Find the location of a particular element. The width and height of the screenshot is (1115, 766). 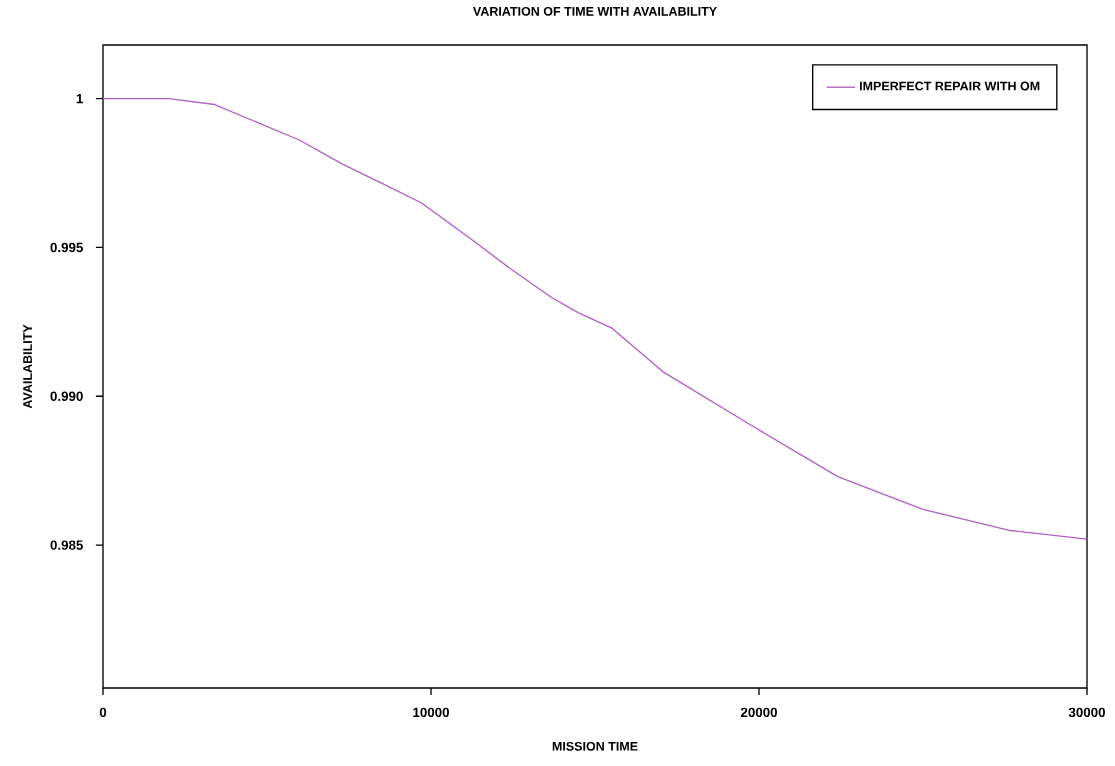

x-tick-label: 10000 is located at coordinates (431, 712).